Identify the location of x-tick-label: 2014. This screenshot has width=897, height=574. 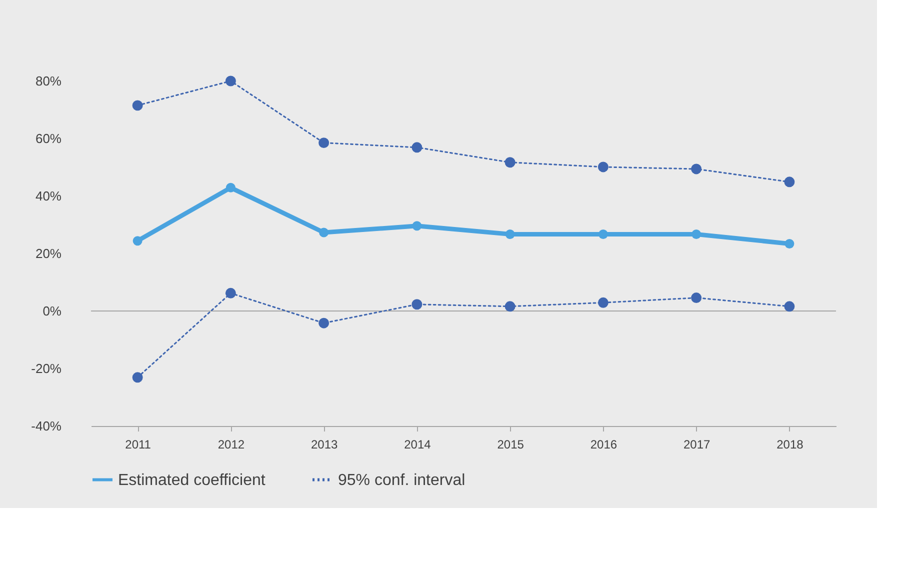
(418, 445).